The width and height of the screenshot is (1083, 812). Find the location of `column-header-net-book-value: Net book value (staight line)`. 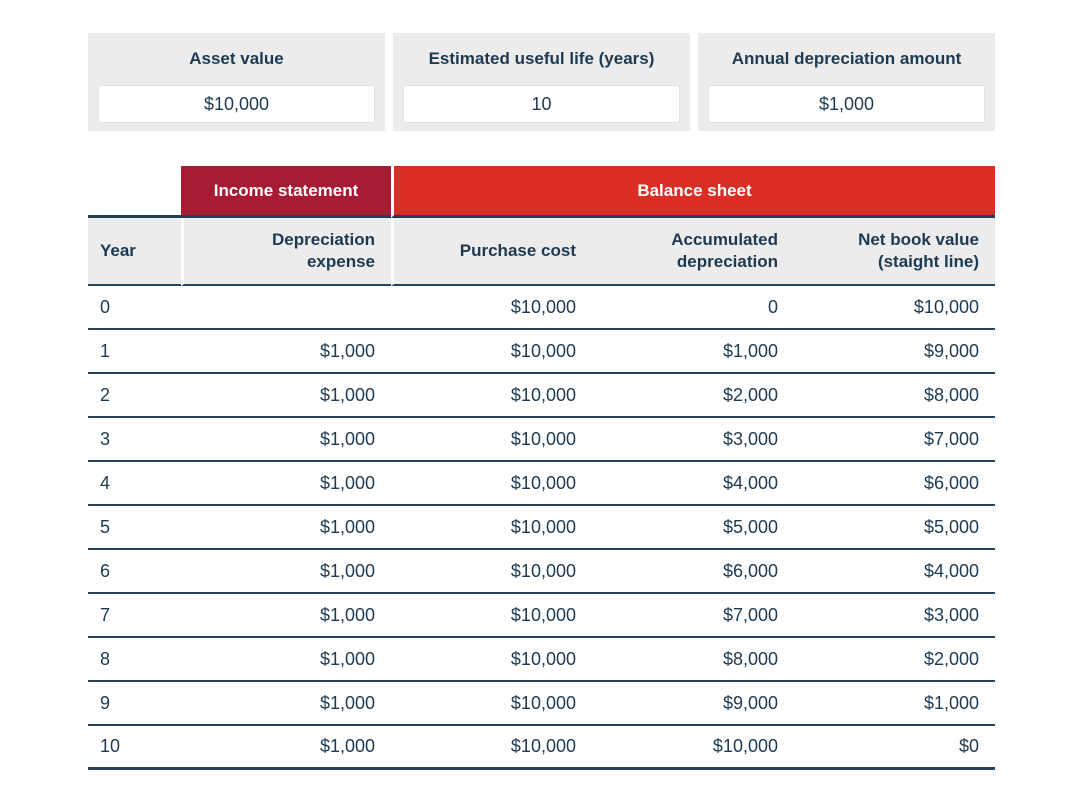

column-header-net-book-value: Net book value (staight line) is located at coordinates (894, 252).